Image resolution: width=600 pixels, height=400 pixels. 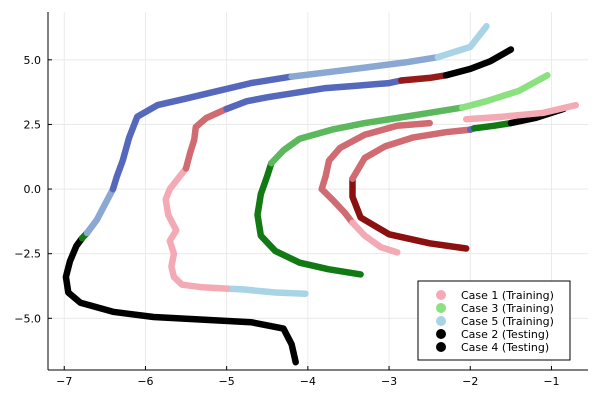 What do you see at coordinates (507, 295) in the screenshot?
I see `legend-label: Case 1 (Training)` at bounding box center [507, 295].